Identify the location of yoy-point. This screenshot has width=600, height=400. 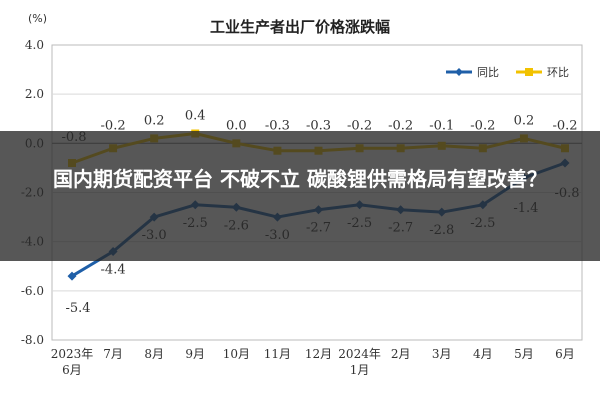
(72, 276).